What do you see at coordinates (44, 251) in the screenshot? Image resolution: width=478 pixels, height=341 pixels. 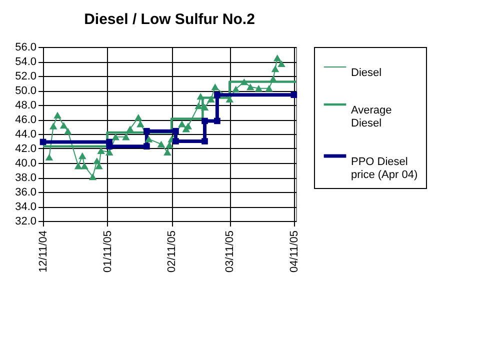 I see `x-tick-label: 12/11/04` at bounding box center [44, 251].